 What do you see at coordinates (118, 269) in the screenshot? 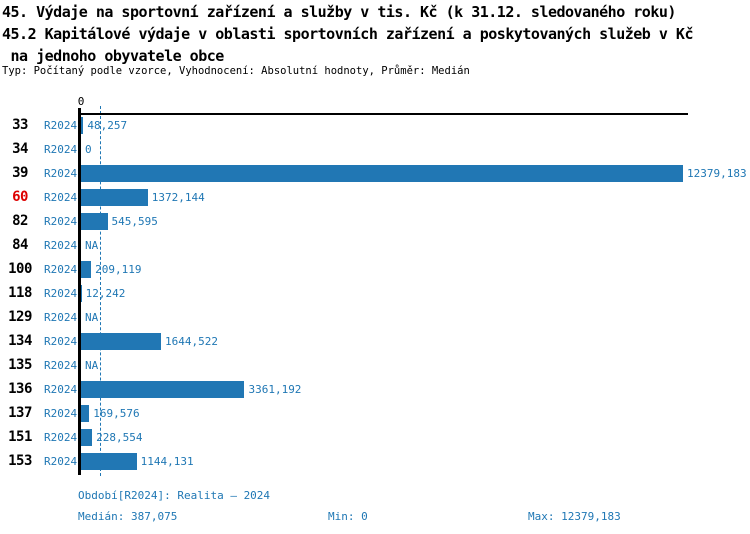
I see `row-value-label: 209,119` at bounding box center [118, 269].